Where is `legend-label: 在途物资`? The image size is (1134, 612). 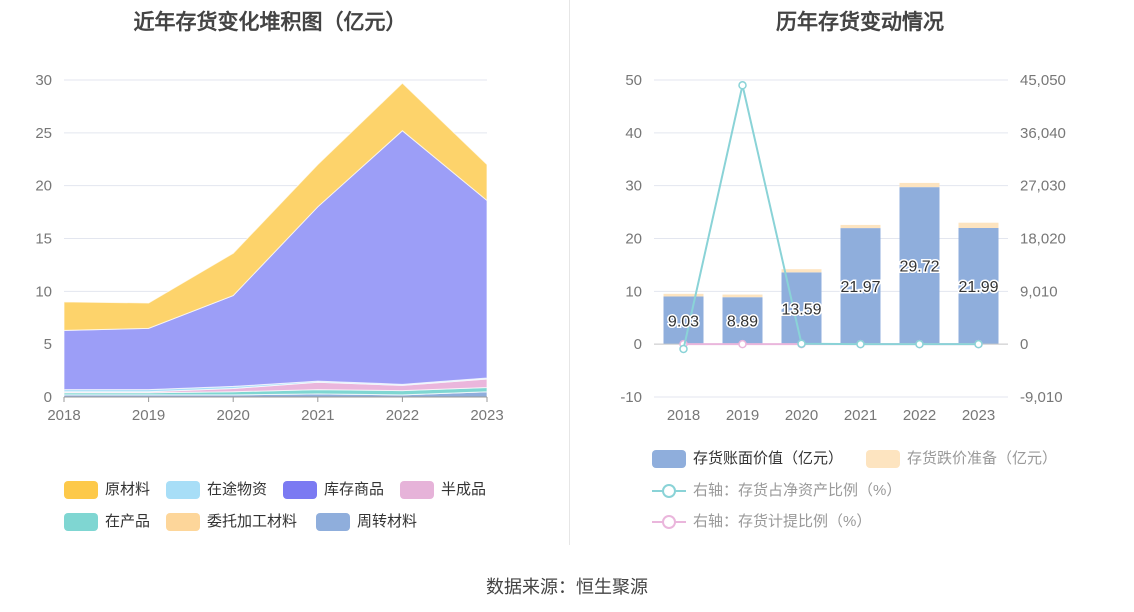
legend-label: 在途物资 is located at coordinates (237, 489).